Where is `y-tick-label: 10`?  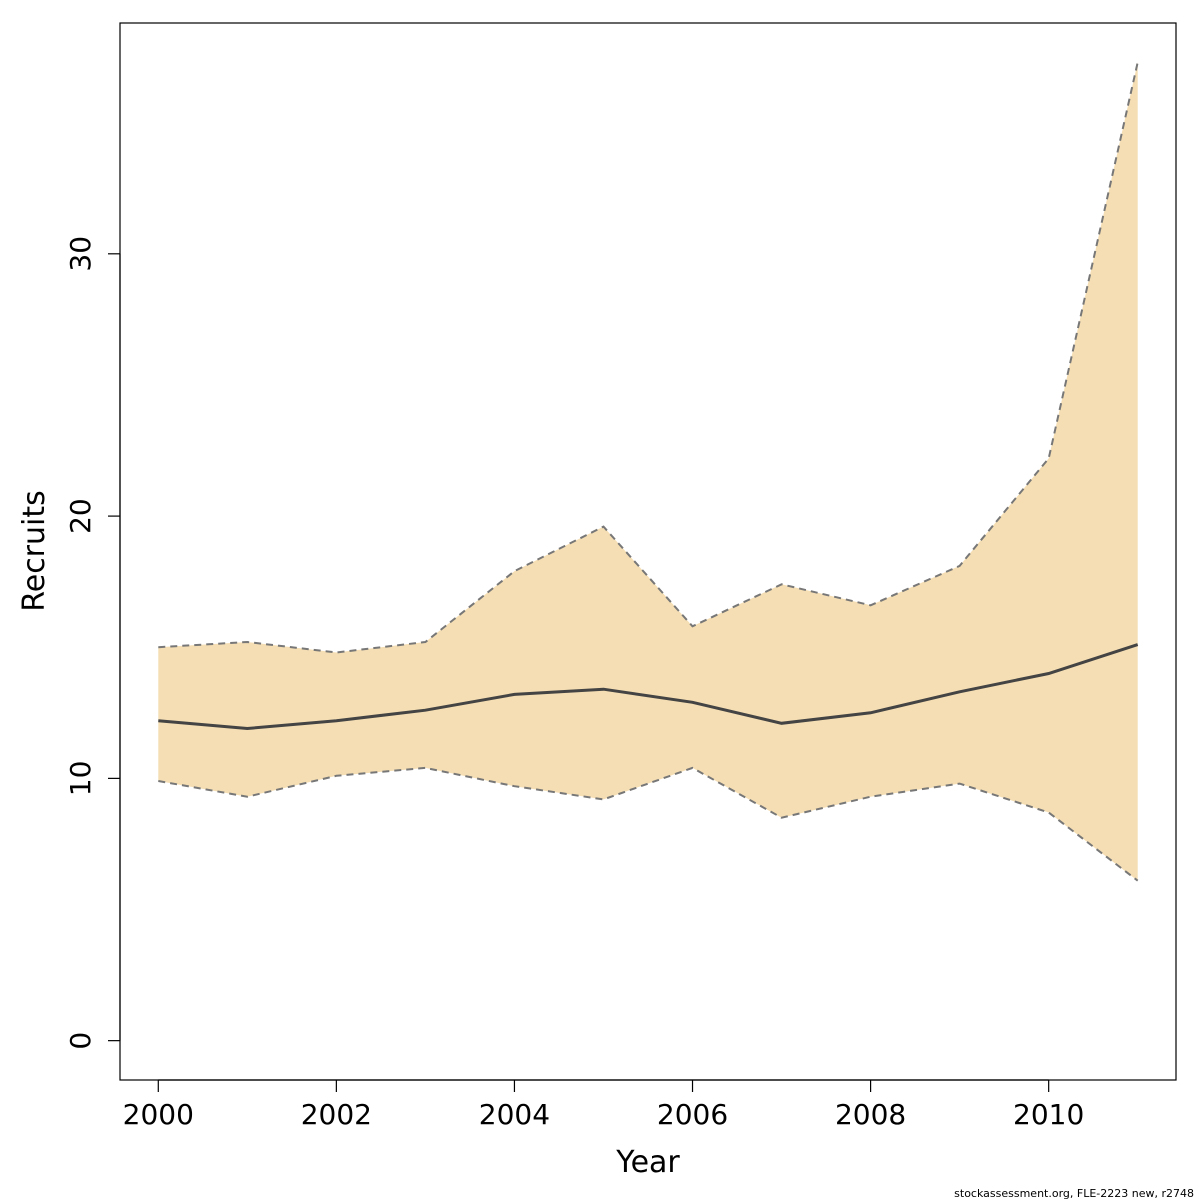
y-tick-label: 10 is located at coordinates (80, 779).